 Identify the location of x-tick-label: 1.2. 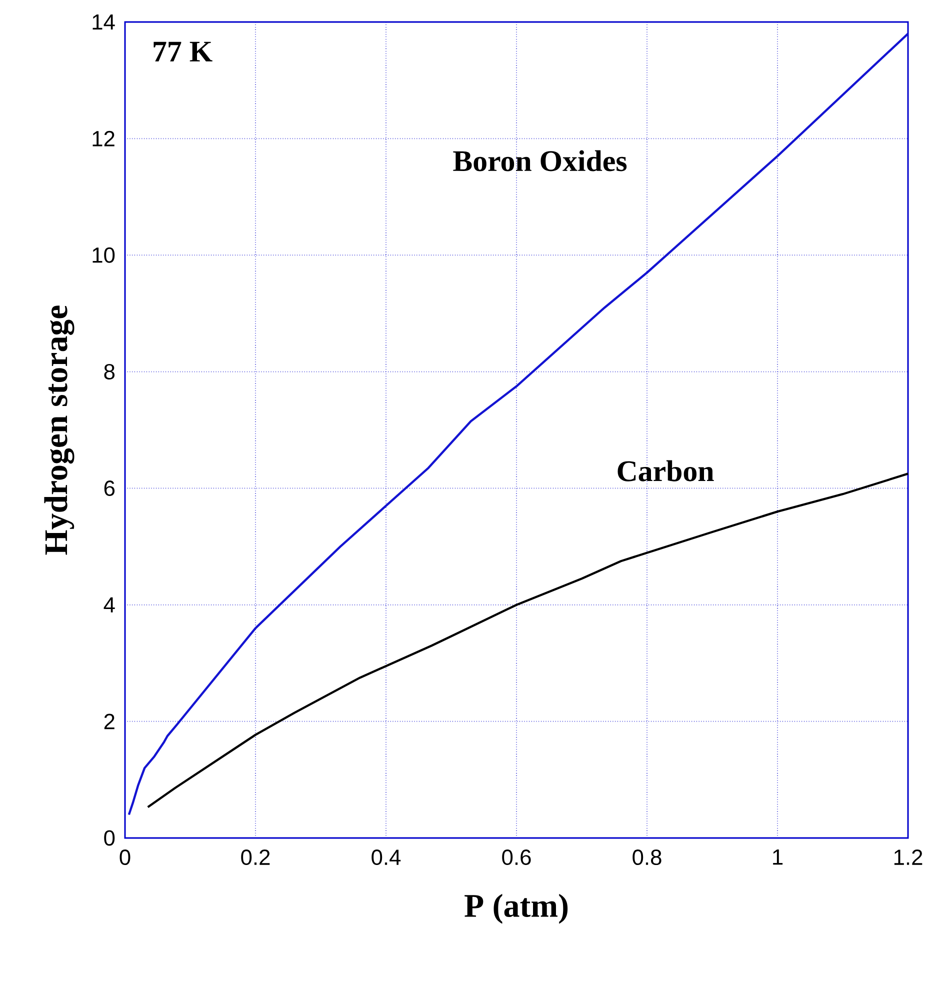
(908, 857).